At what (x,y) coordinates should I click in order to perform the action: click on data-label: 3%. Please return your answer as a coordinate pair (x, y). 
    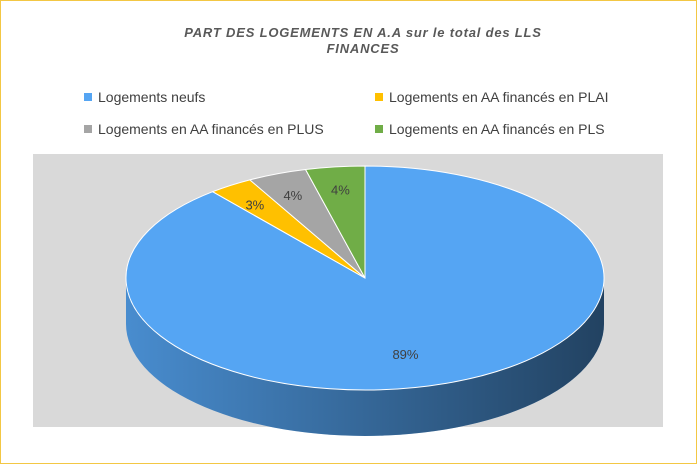
    Looking at the image, I should click on (254, 204).